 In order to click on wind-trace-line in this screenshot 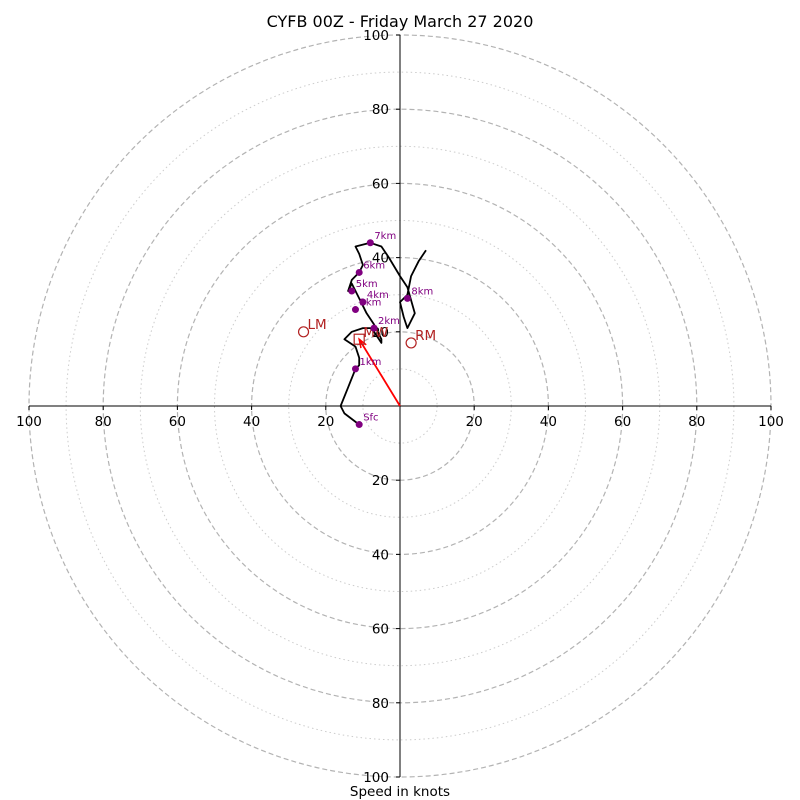, I will do `click(383, 333)`.